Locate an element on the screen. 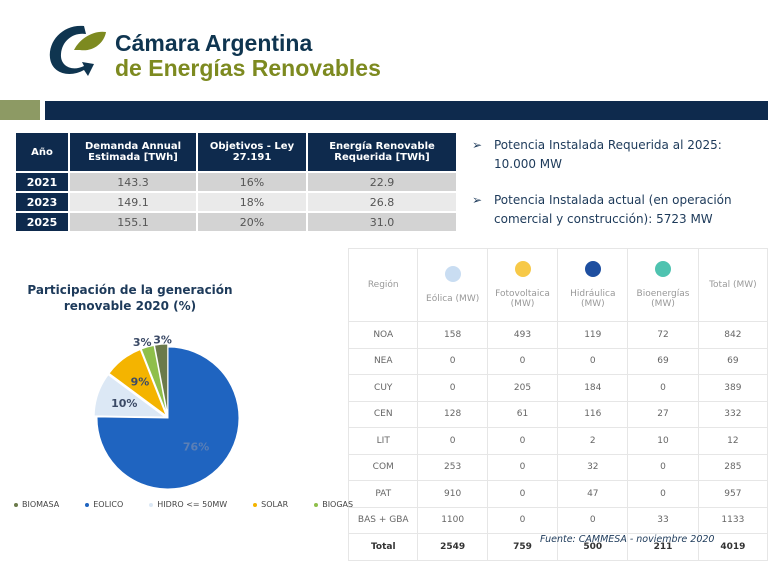 Image resolution: width=768 pixels, height=564 pixels. table-cell: 47 is located at coordinates (593, 494).